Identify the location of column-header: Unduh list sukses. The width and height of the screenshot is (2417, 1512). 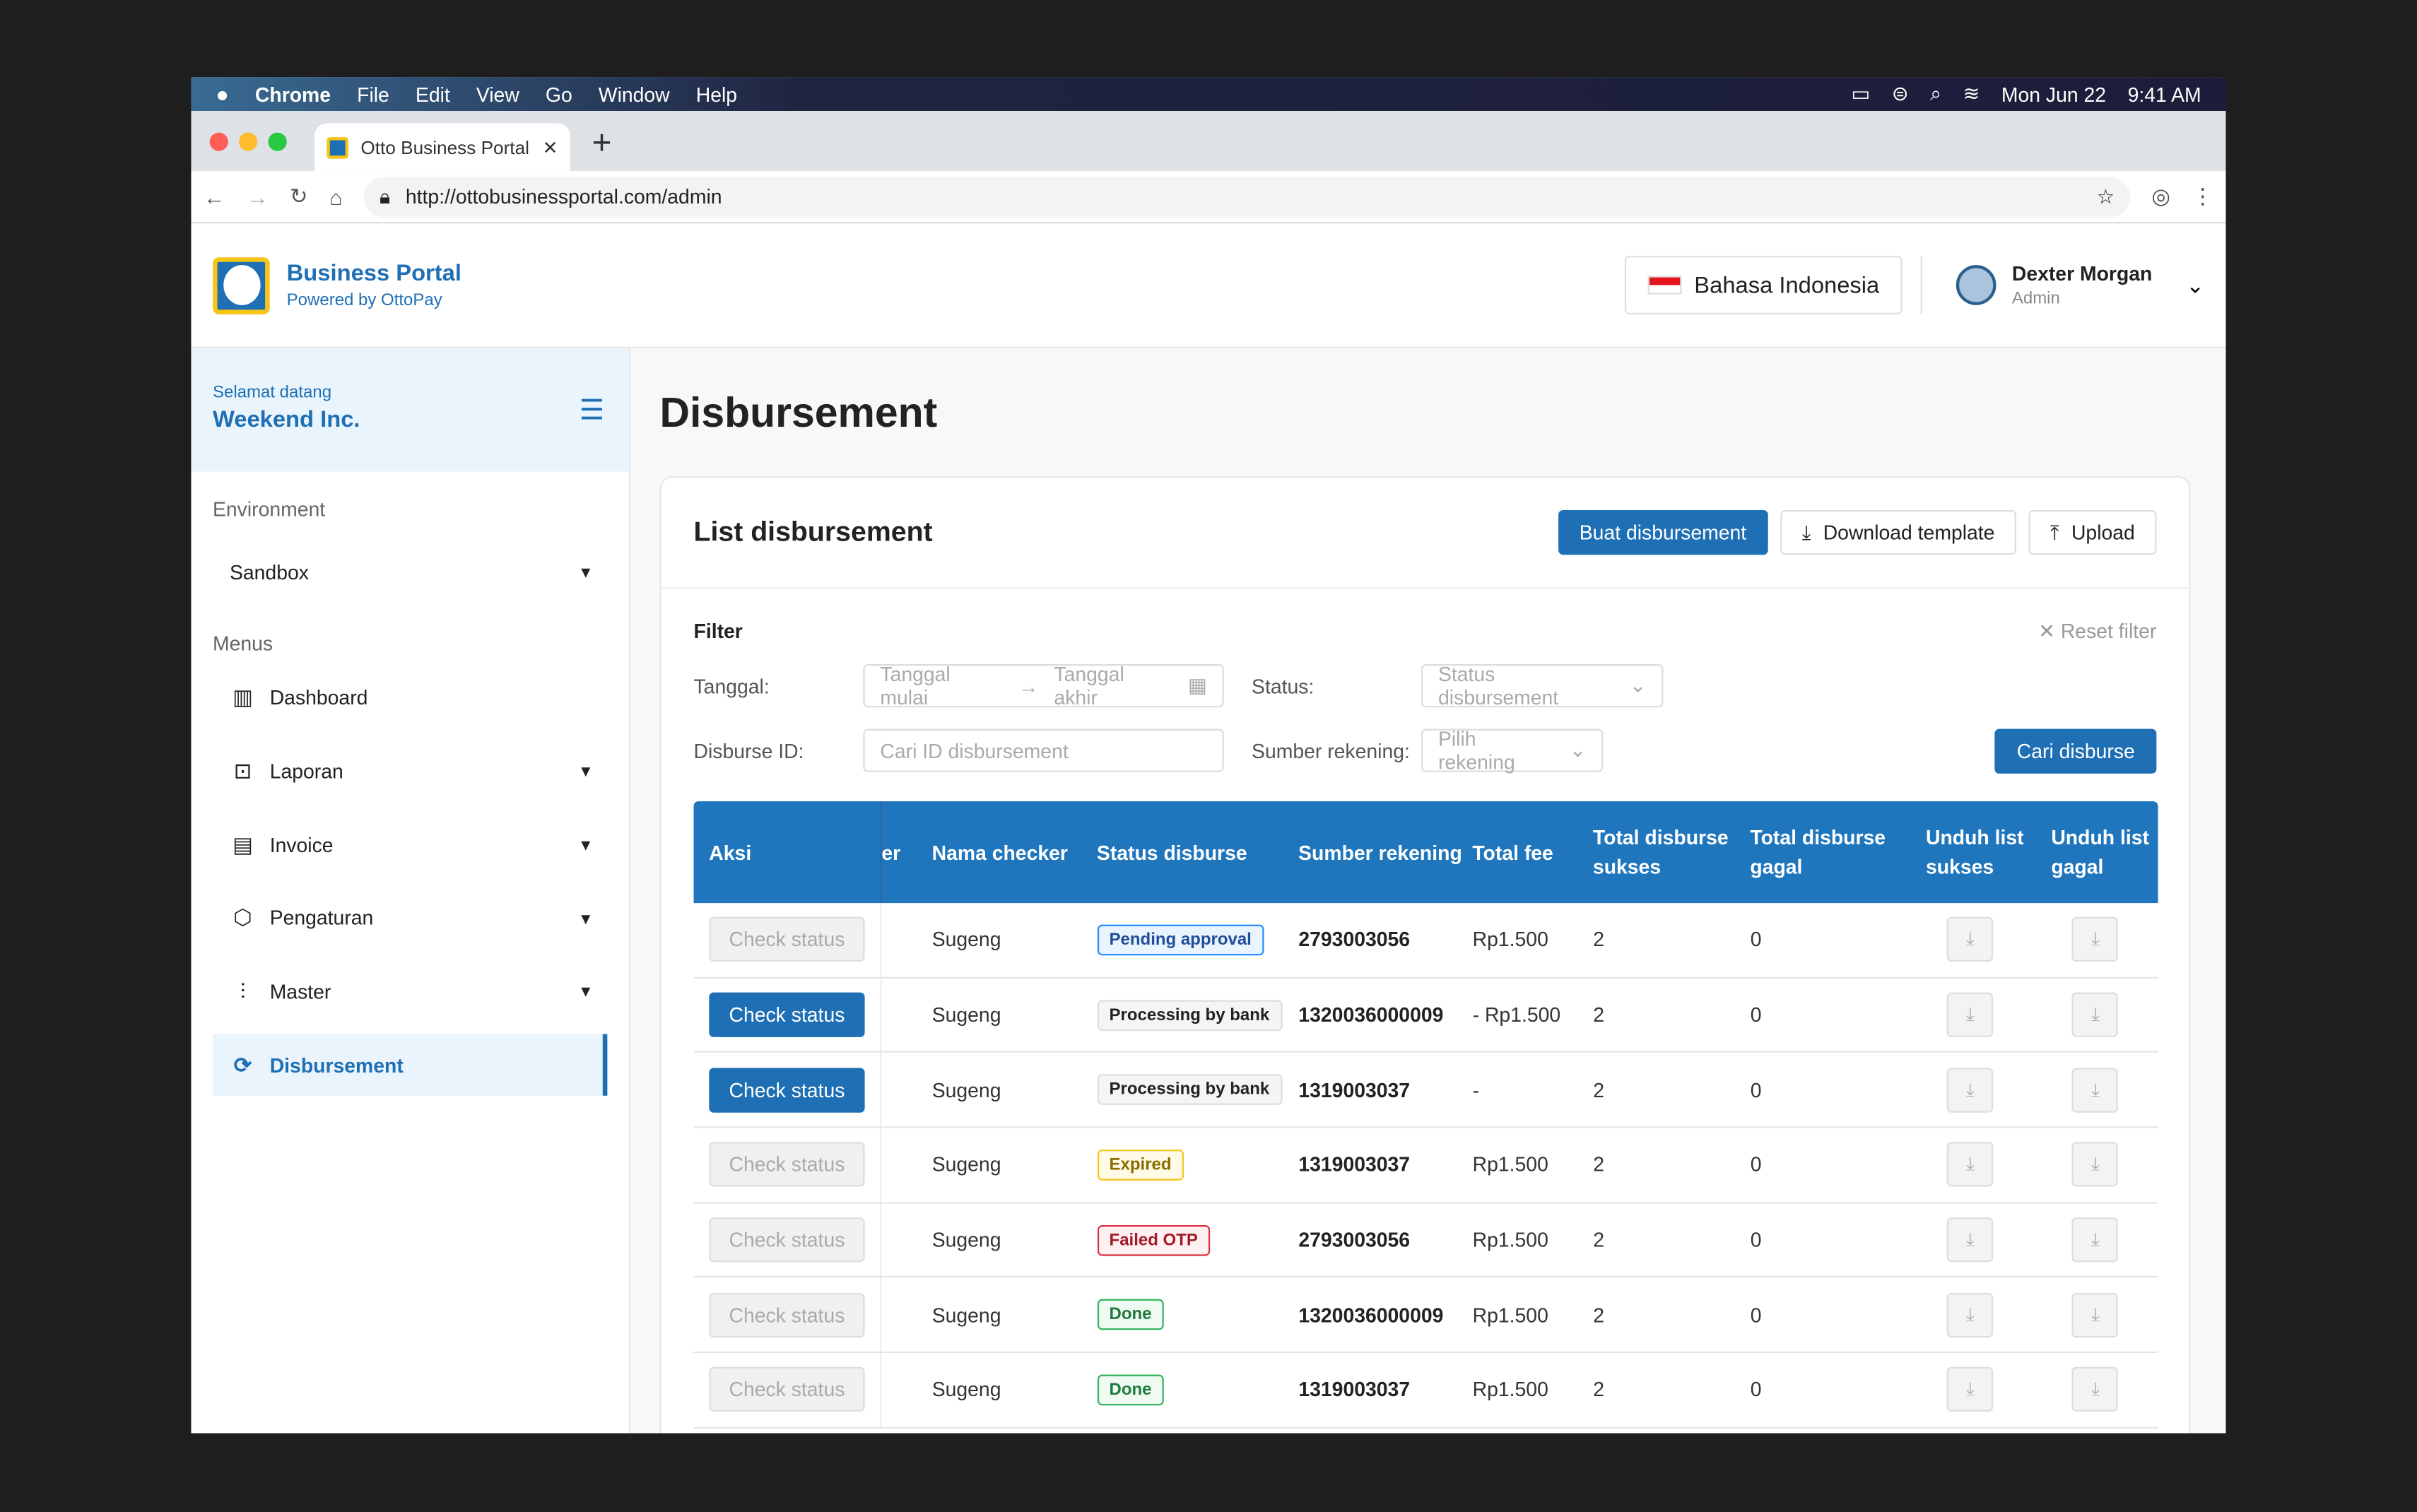
(1975, 852).